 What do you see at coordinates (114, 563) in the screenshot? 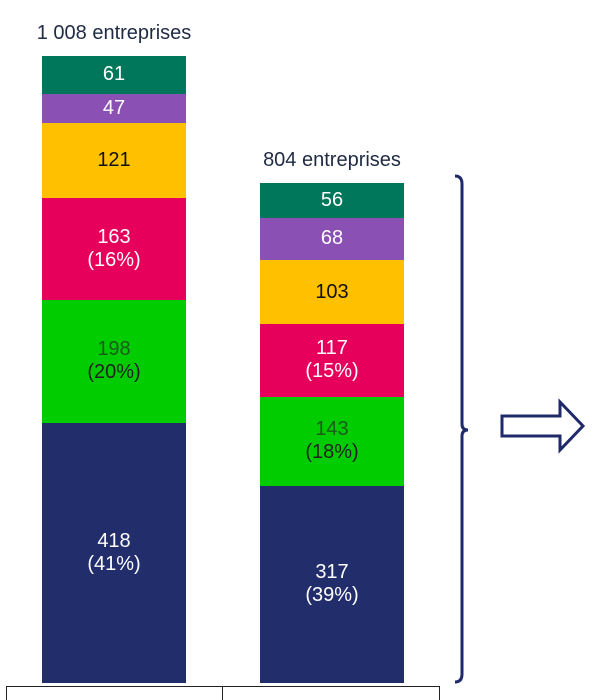
I see `percent-label: (41%)` at bounding box center [114, 563].